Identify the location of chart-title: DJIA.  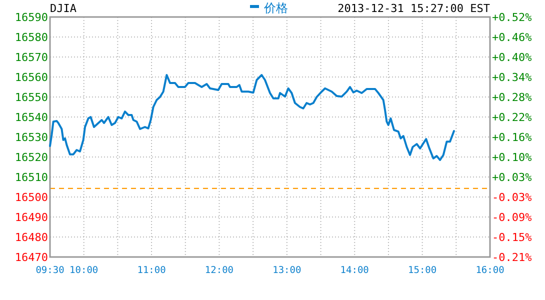
(63, 8).